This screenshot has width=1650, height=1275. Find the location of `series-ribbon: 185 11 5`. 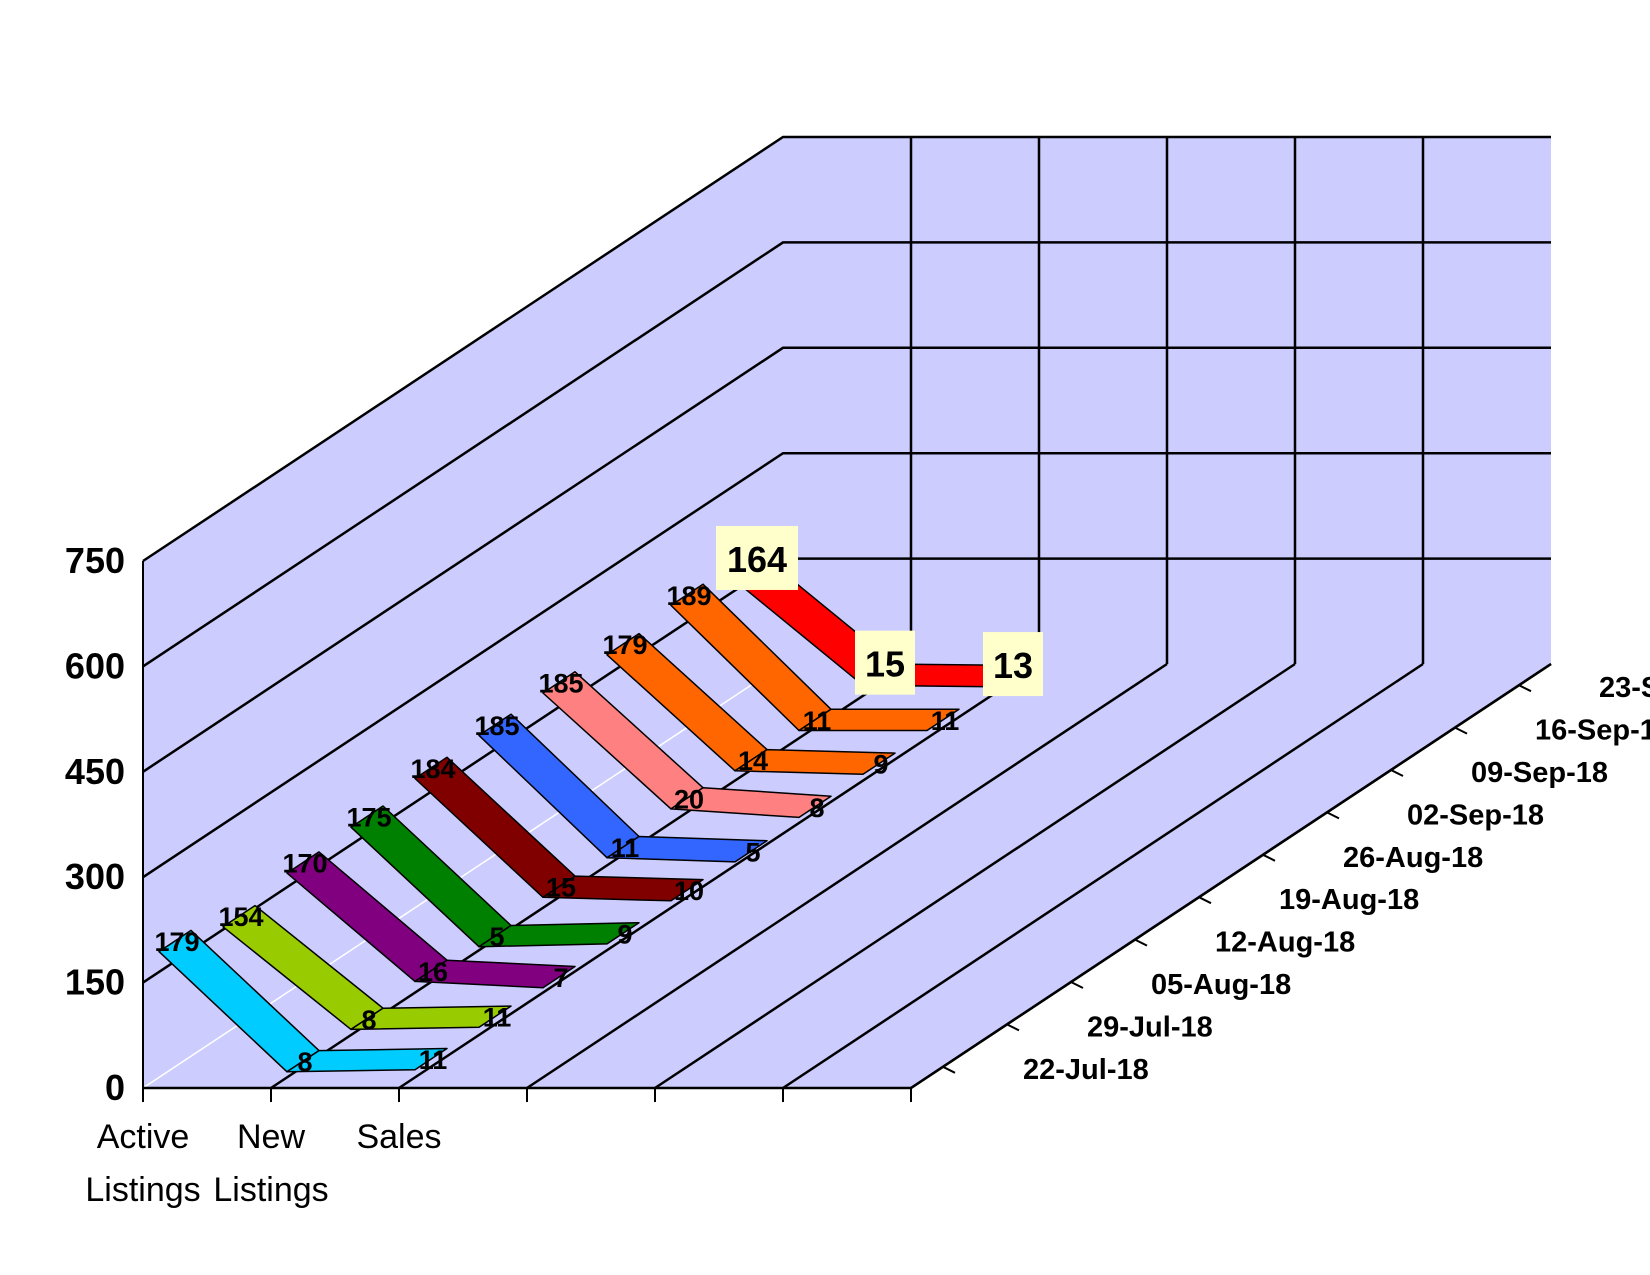

series-ribbon: 185 11 5 is located at coordinates (621, 789).